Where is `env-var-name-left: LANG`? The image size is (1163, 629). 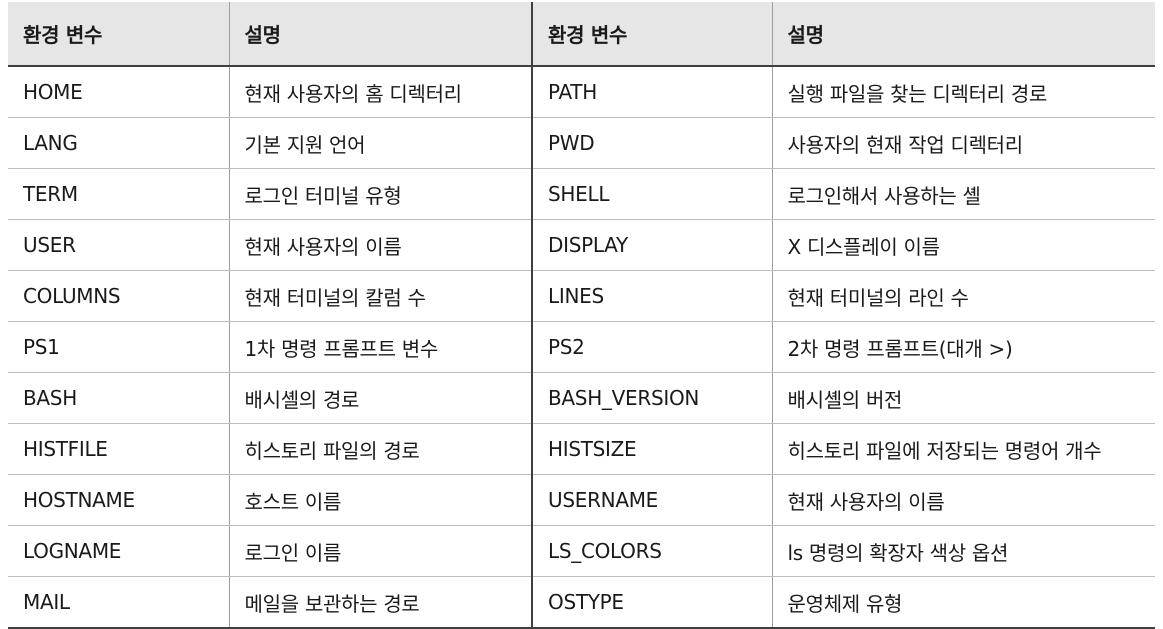 env-var-name-left: LANG is located at coordinates (118, 143).